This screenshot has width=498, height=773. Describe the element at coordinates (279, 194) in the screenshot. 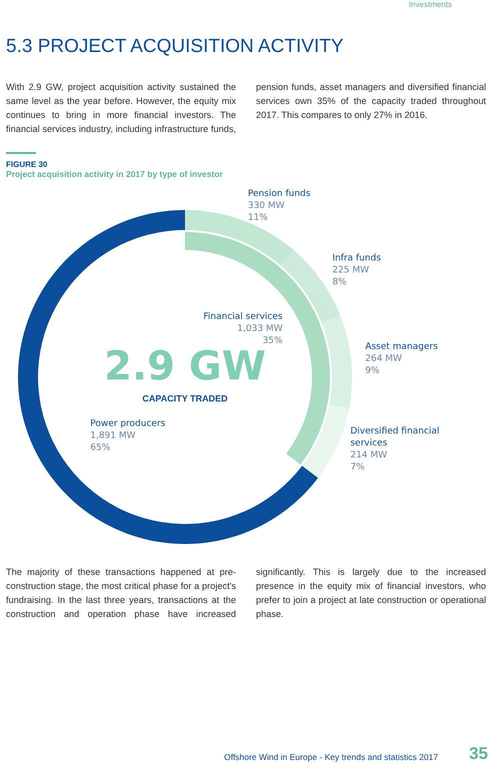

I see `slice-label: Pension funds` at that location.